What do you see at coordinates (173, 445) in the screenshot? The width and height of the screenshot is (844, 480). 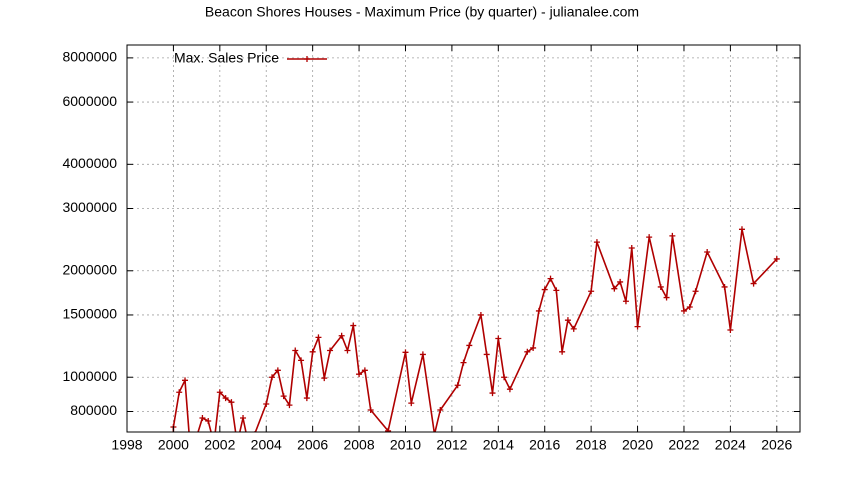 I see `x-tick-label: 2000` at bounding box center [173, 445].